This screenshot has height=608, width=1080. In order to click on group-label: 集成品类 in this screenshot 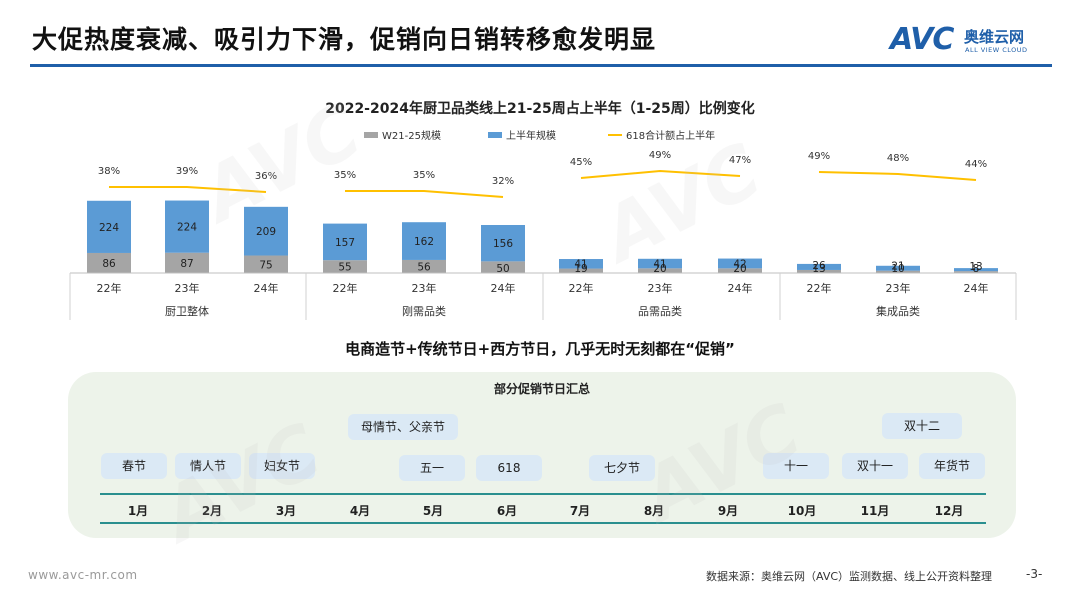, I will do `click(898, 311)`.